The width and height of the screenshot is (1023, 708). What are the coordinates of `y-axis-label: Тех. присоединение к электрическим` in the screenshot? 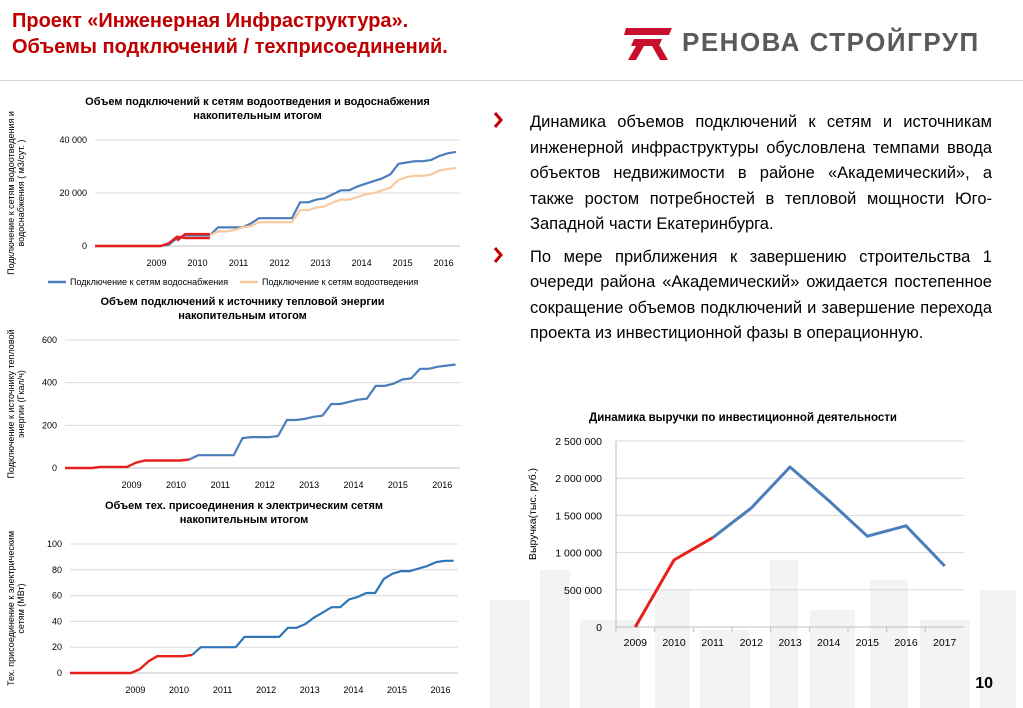 It's located at (11, 608).